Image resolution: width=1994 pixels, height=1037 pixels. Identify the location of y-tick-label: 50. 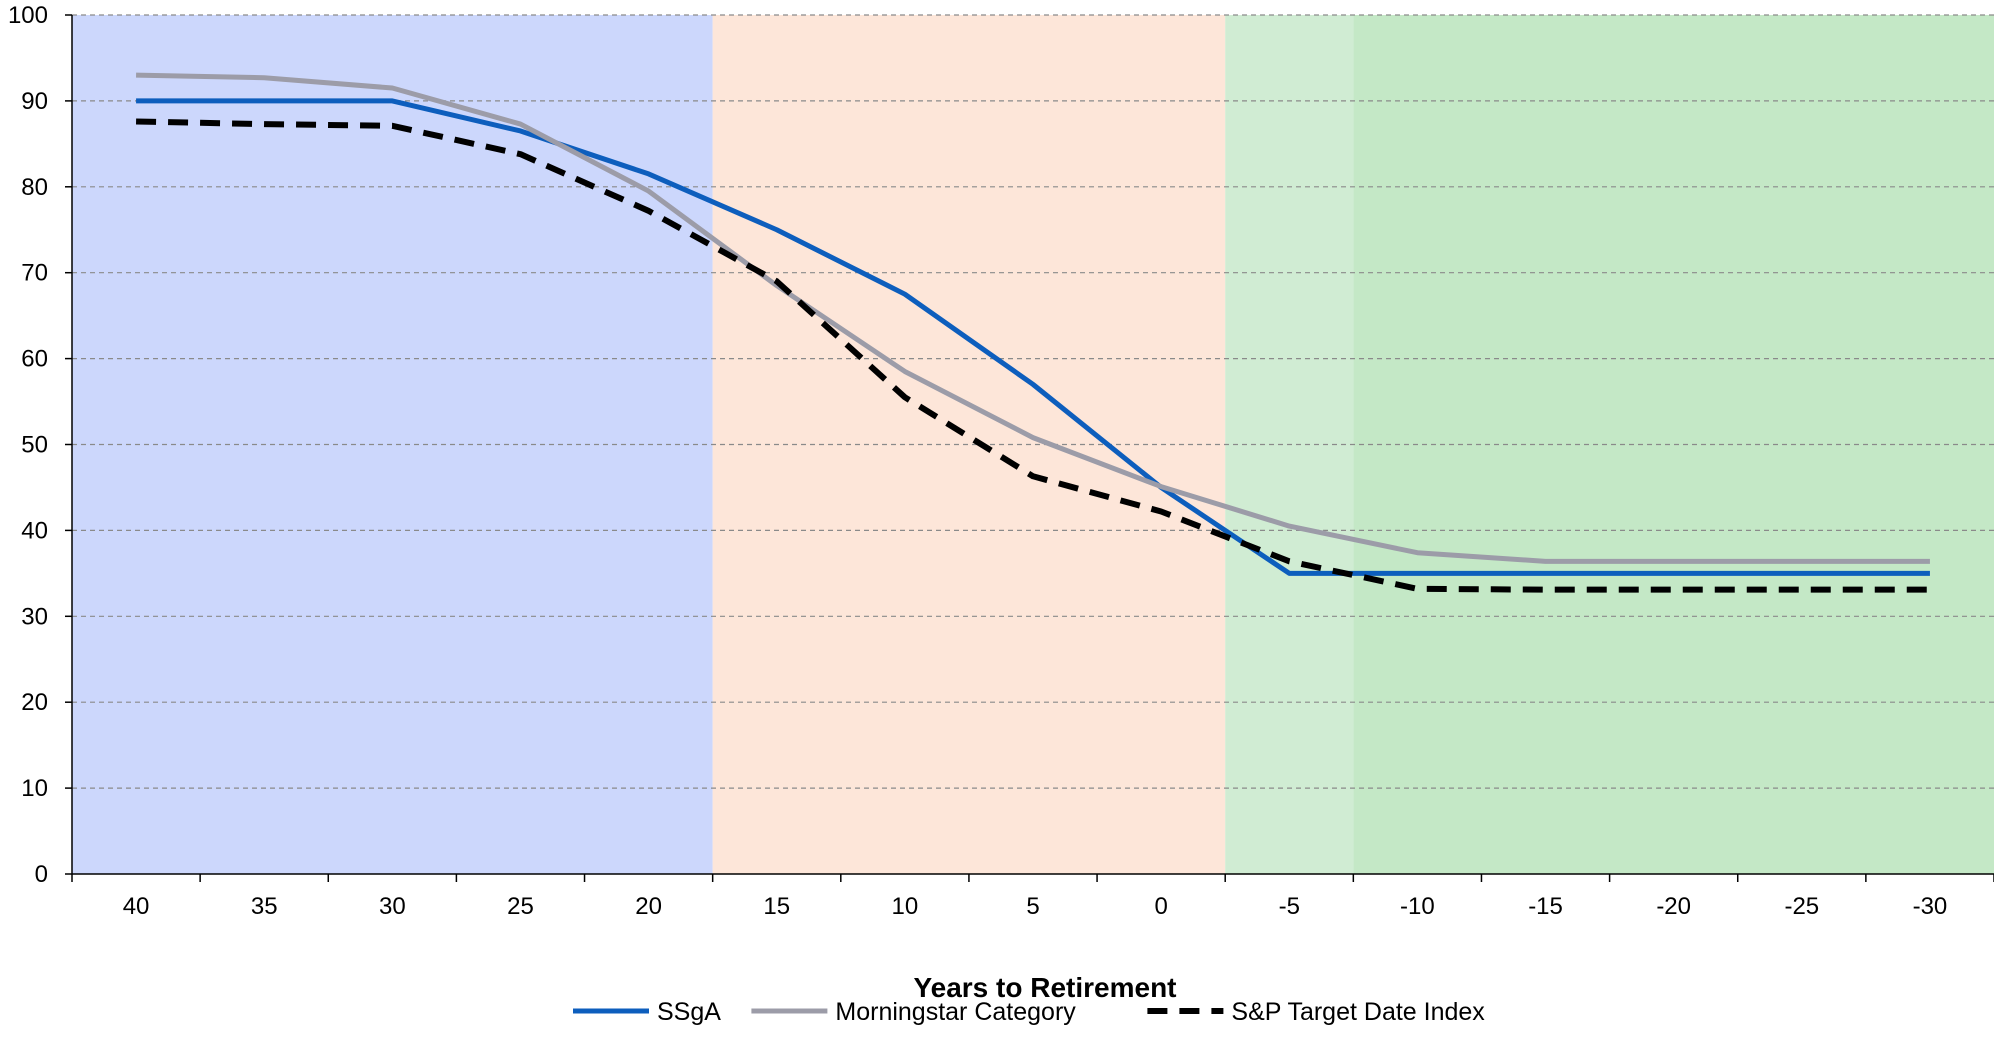
(34, 445).